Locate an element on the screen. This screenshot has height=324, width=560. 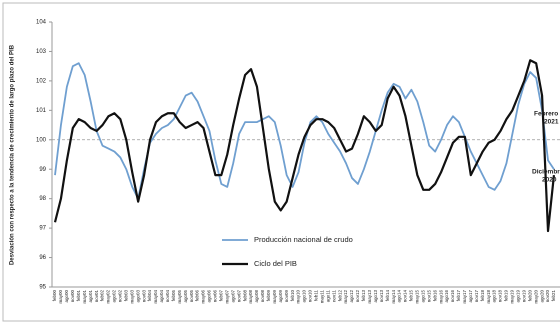
x-tick-label: feb10 is located at coordinates (292, 296).